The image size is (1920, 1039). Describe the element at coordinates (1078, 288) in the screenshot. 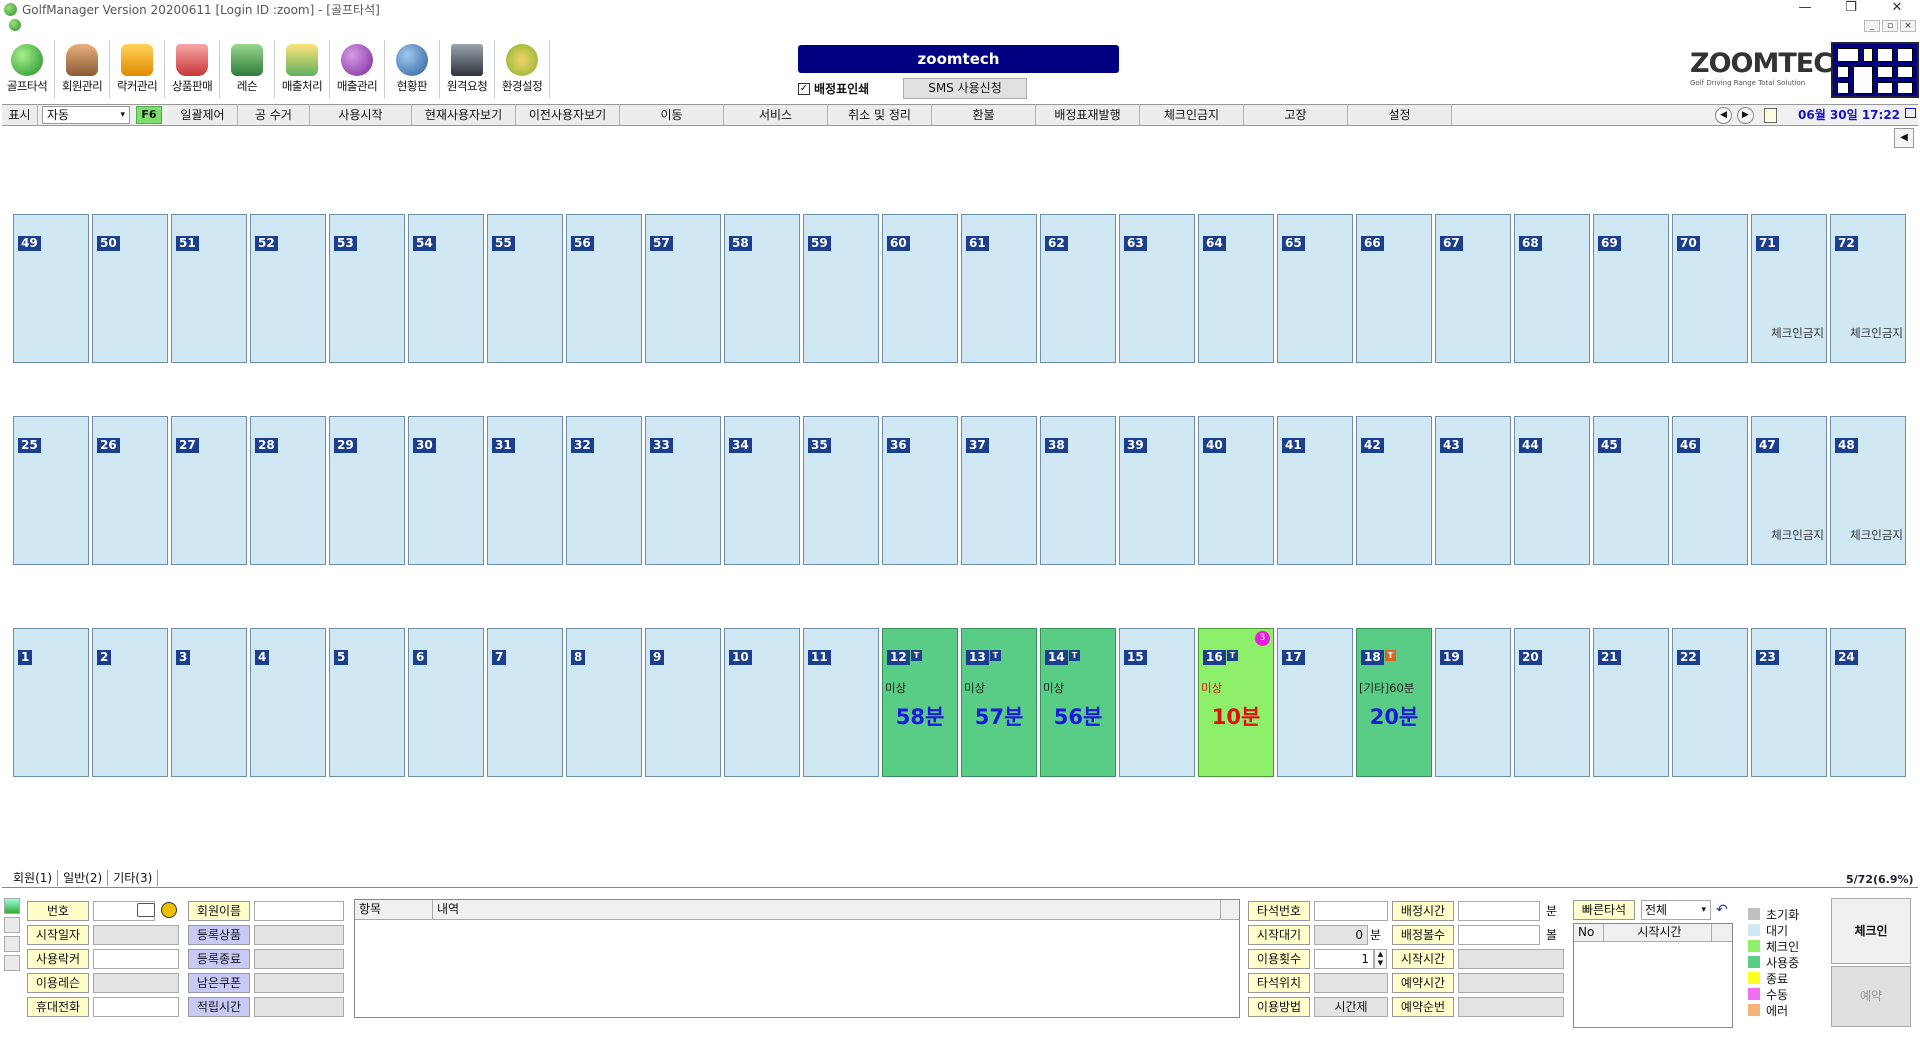

I see `bay-62: 62` at that location.